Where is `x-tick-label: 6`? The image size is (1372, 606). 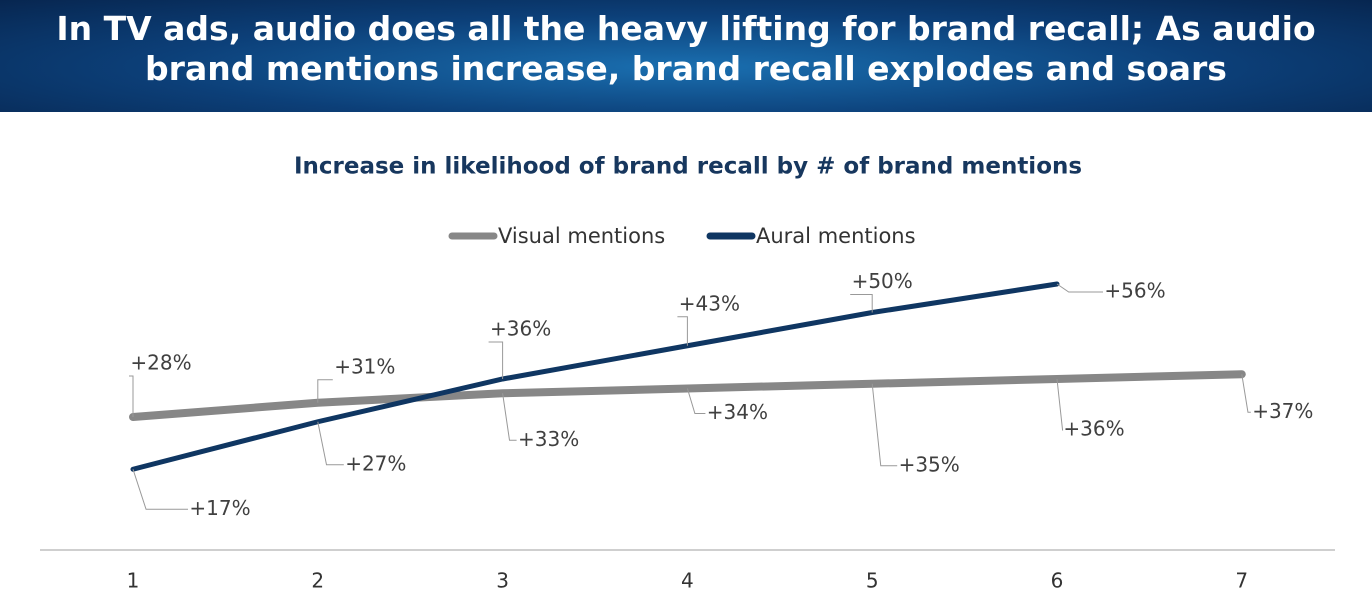 x-tick-label: 6 is located at coordinates (1057, 581).